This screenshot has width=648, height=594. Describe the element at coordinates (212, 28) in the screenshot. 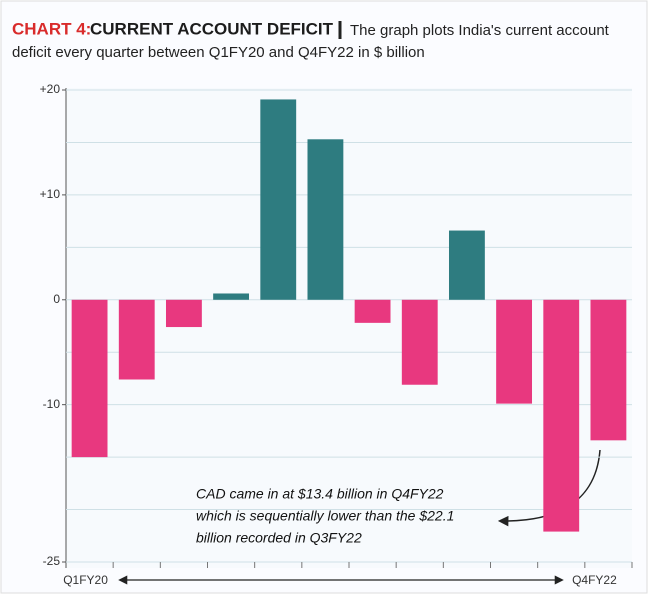

I see `chart-title: CURRENT ACCOUNT DEFICIT` at that location.